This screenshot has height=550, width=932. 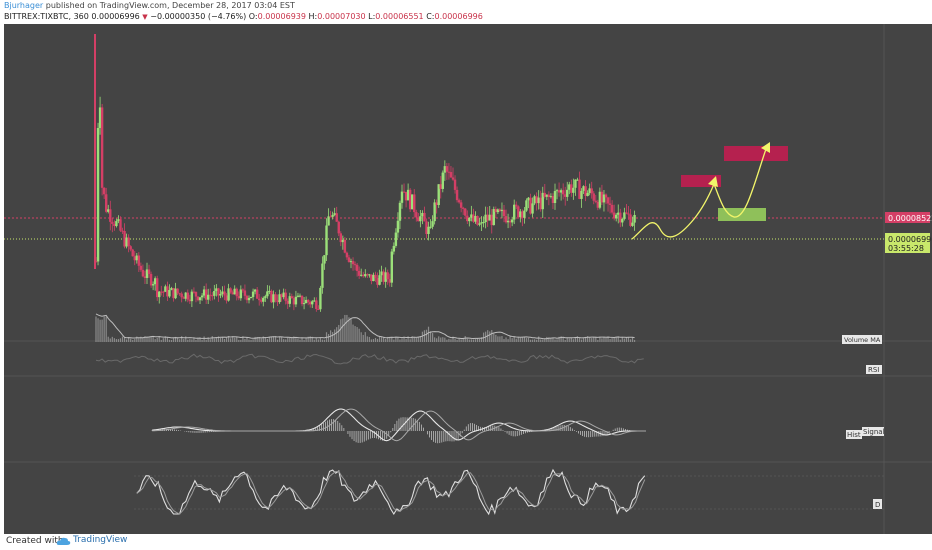 I want to click on tradingview-brand: TradingView, so click(x=100, y=540).